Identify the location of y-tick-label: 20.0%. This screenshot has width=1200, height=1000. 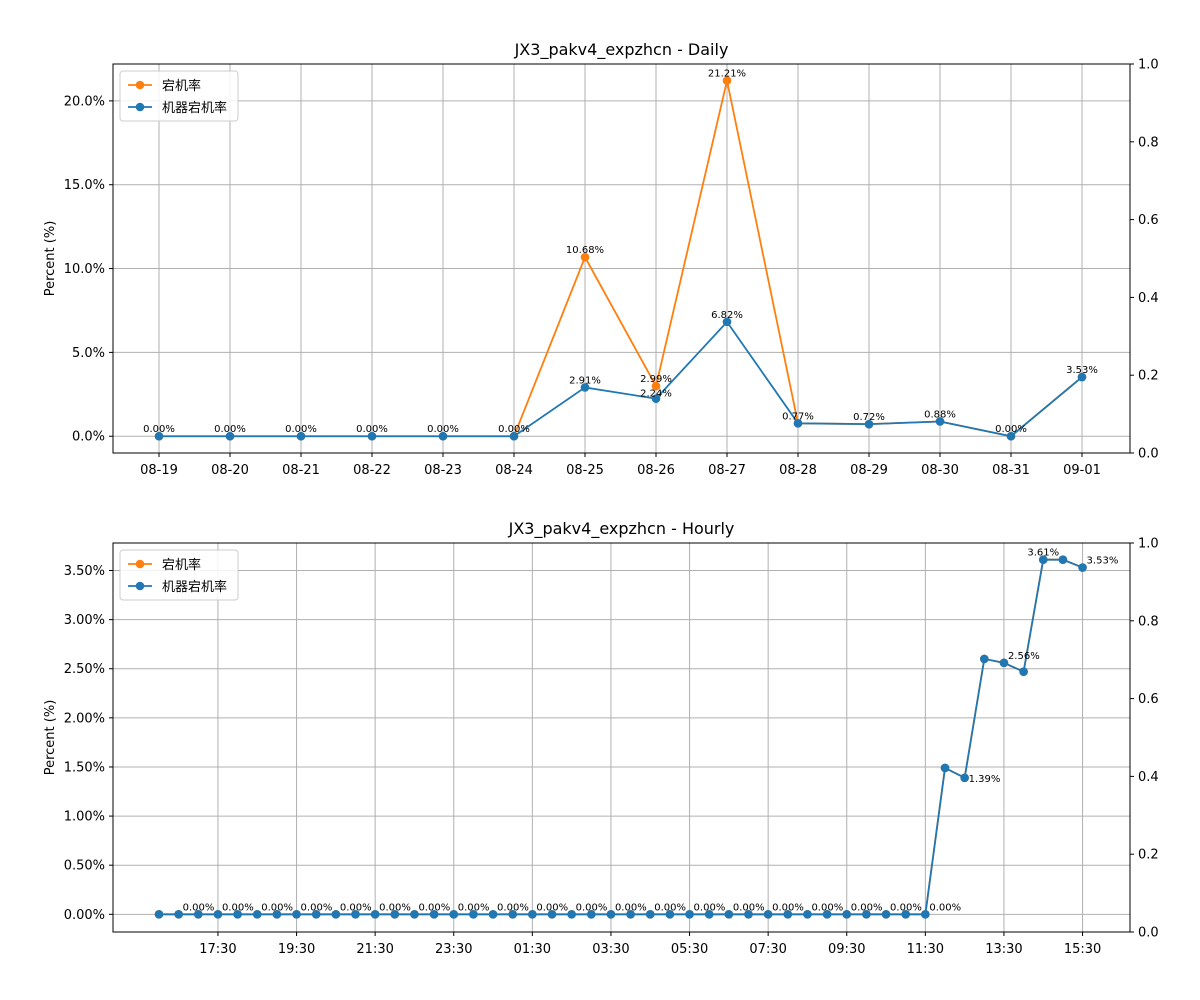
(84, 101).